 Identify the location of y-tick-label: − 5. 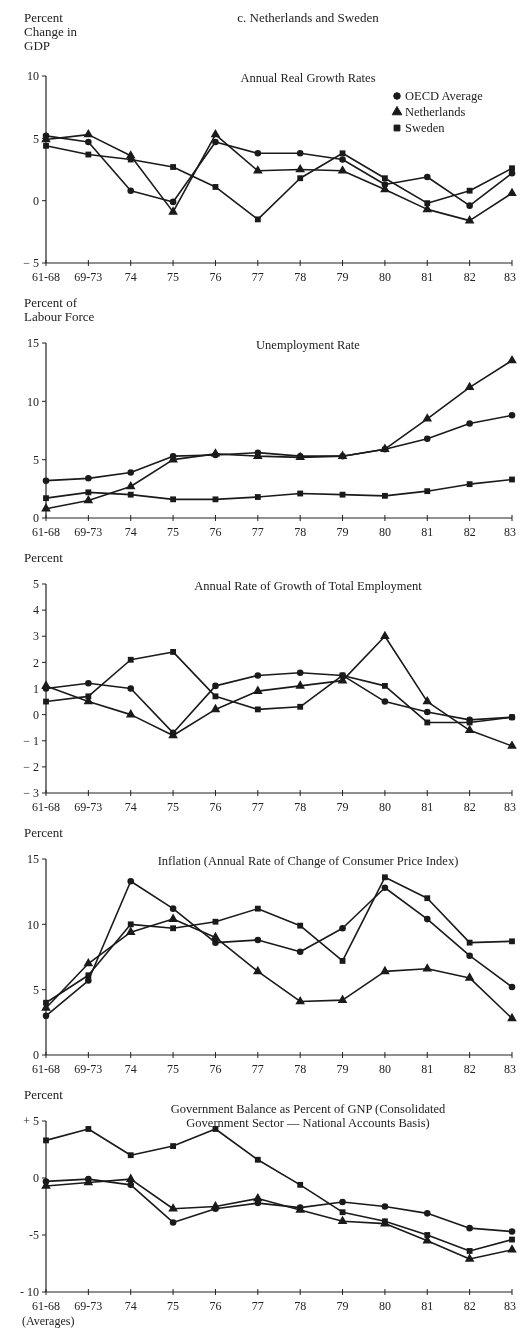
(31, 263).